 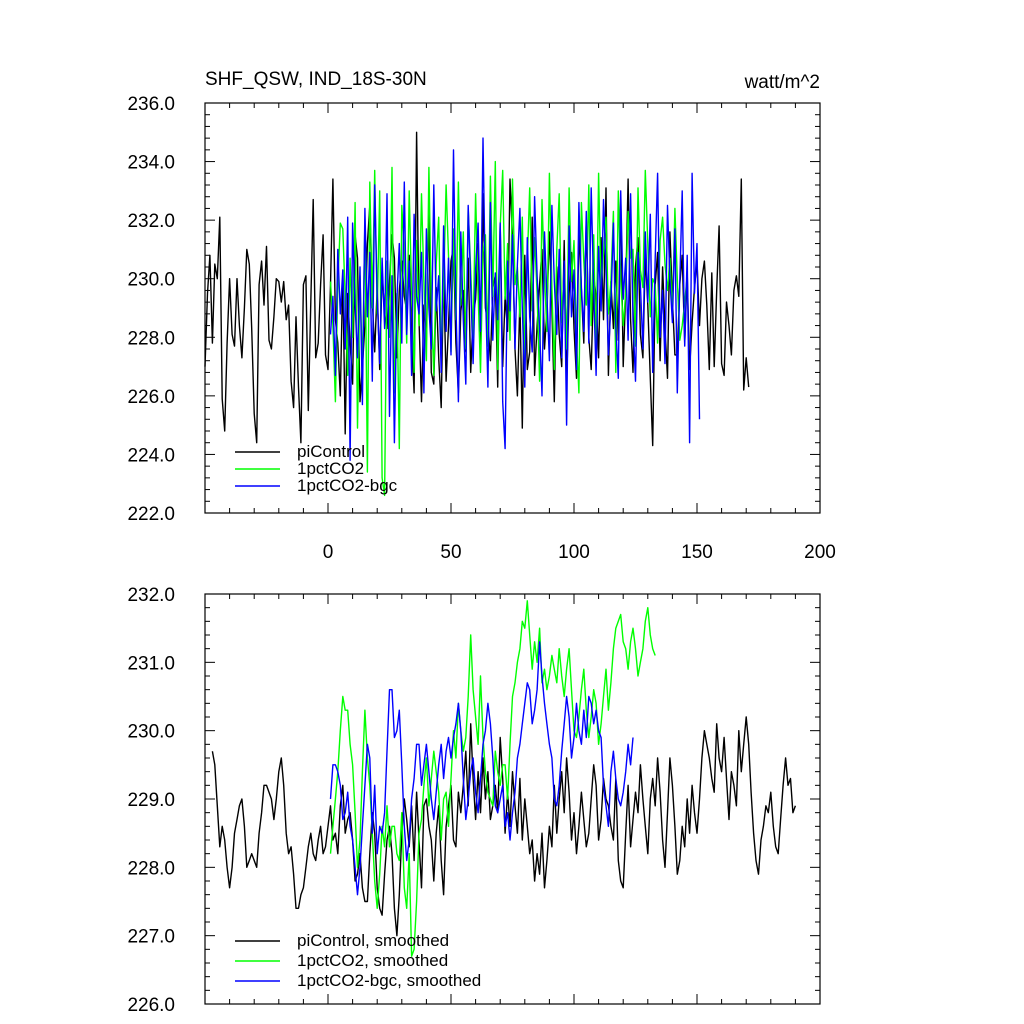 I want to click on legend-label: 1pctCO2, so click(x=330, y=468).